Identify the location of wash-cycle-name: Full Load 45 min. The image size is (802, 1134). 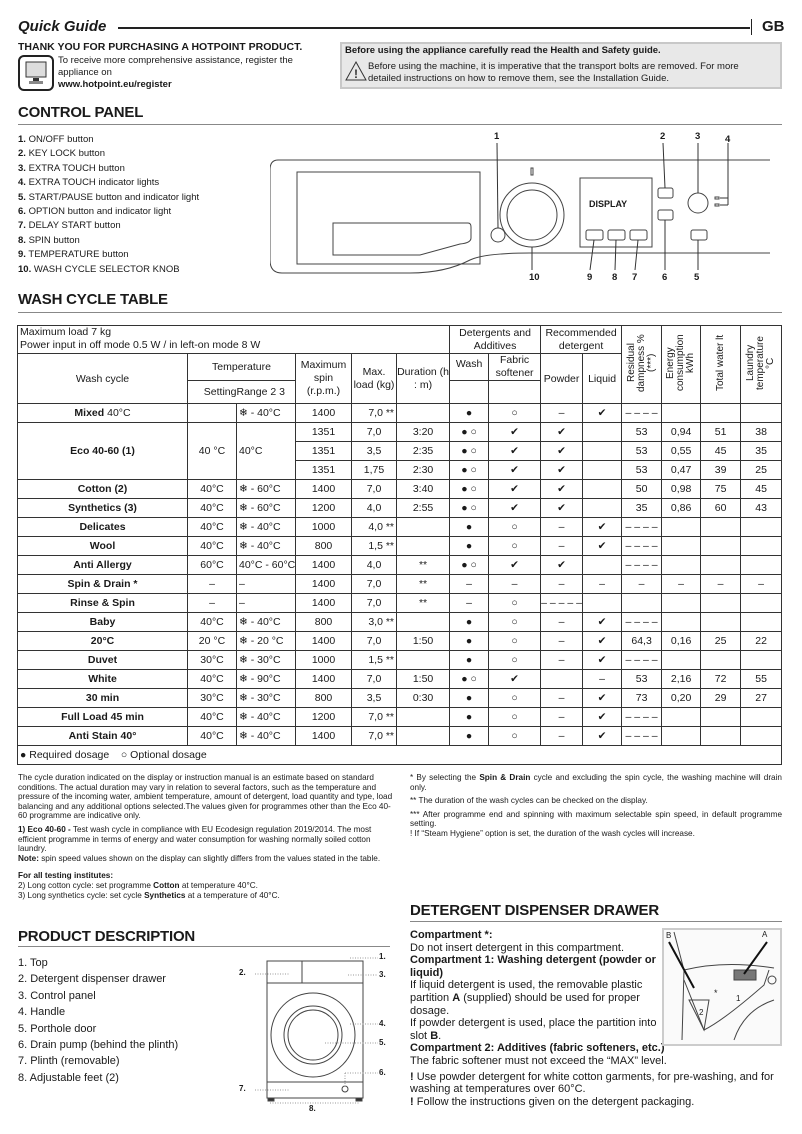
(102, 717).